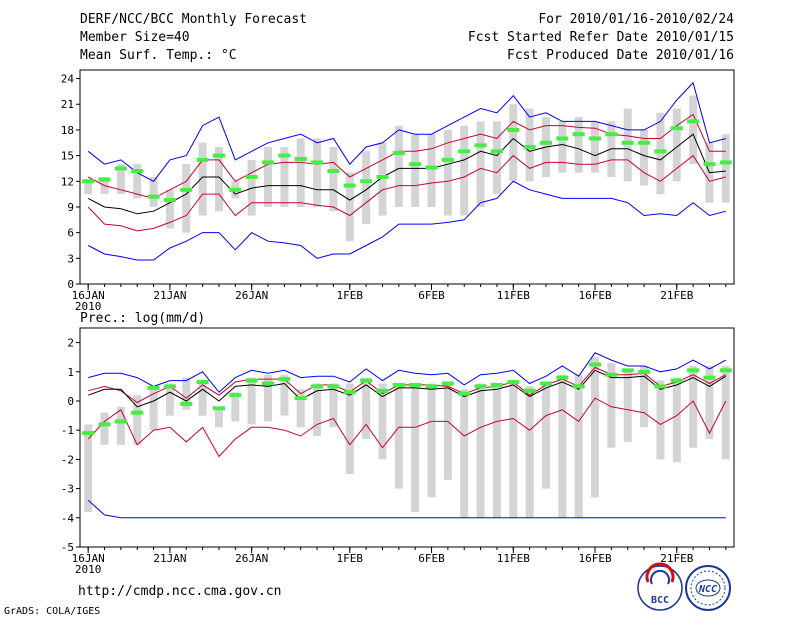  I want to click on prec-series-max, so click(407, 372).